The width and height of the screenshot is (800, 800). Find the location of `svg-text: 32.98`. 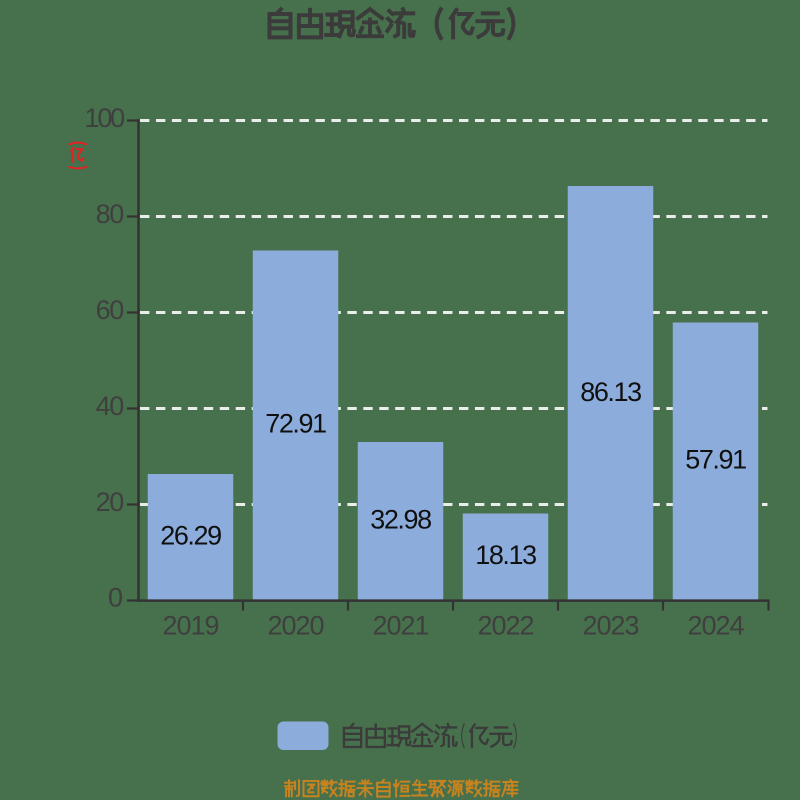

svg-text: 32.98 is located at coordinates (400, 520).